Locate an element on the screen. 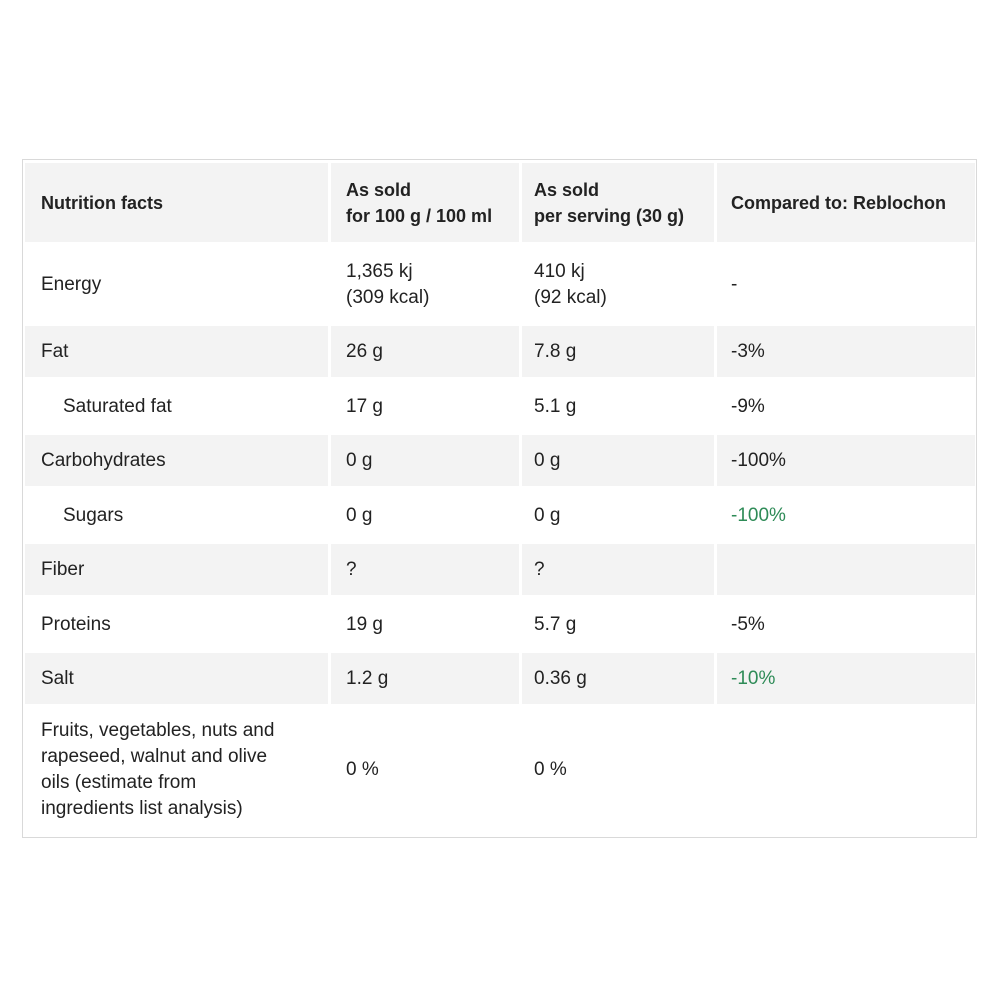 The width and height of the screenshot is (1000, 1000). saturated-fat-per100: 17 g is located at coordinates (364, 406).